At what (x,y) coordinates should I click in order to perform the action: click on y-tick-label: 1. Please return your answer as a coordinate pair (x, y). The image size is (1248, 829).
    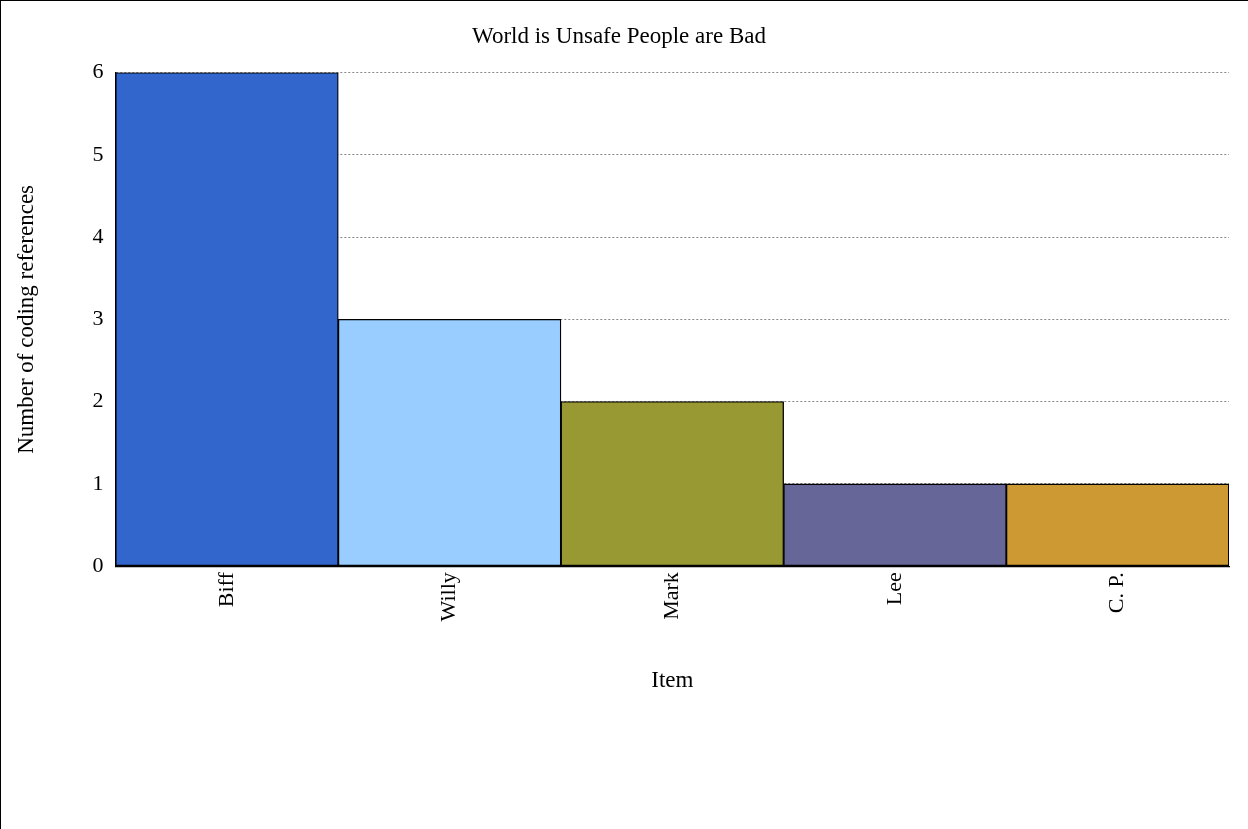
    Looking at the image, I should click on (98, 482).